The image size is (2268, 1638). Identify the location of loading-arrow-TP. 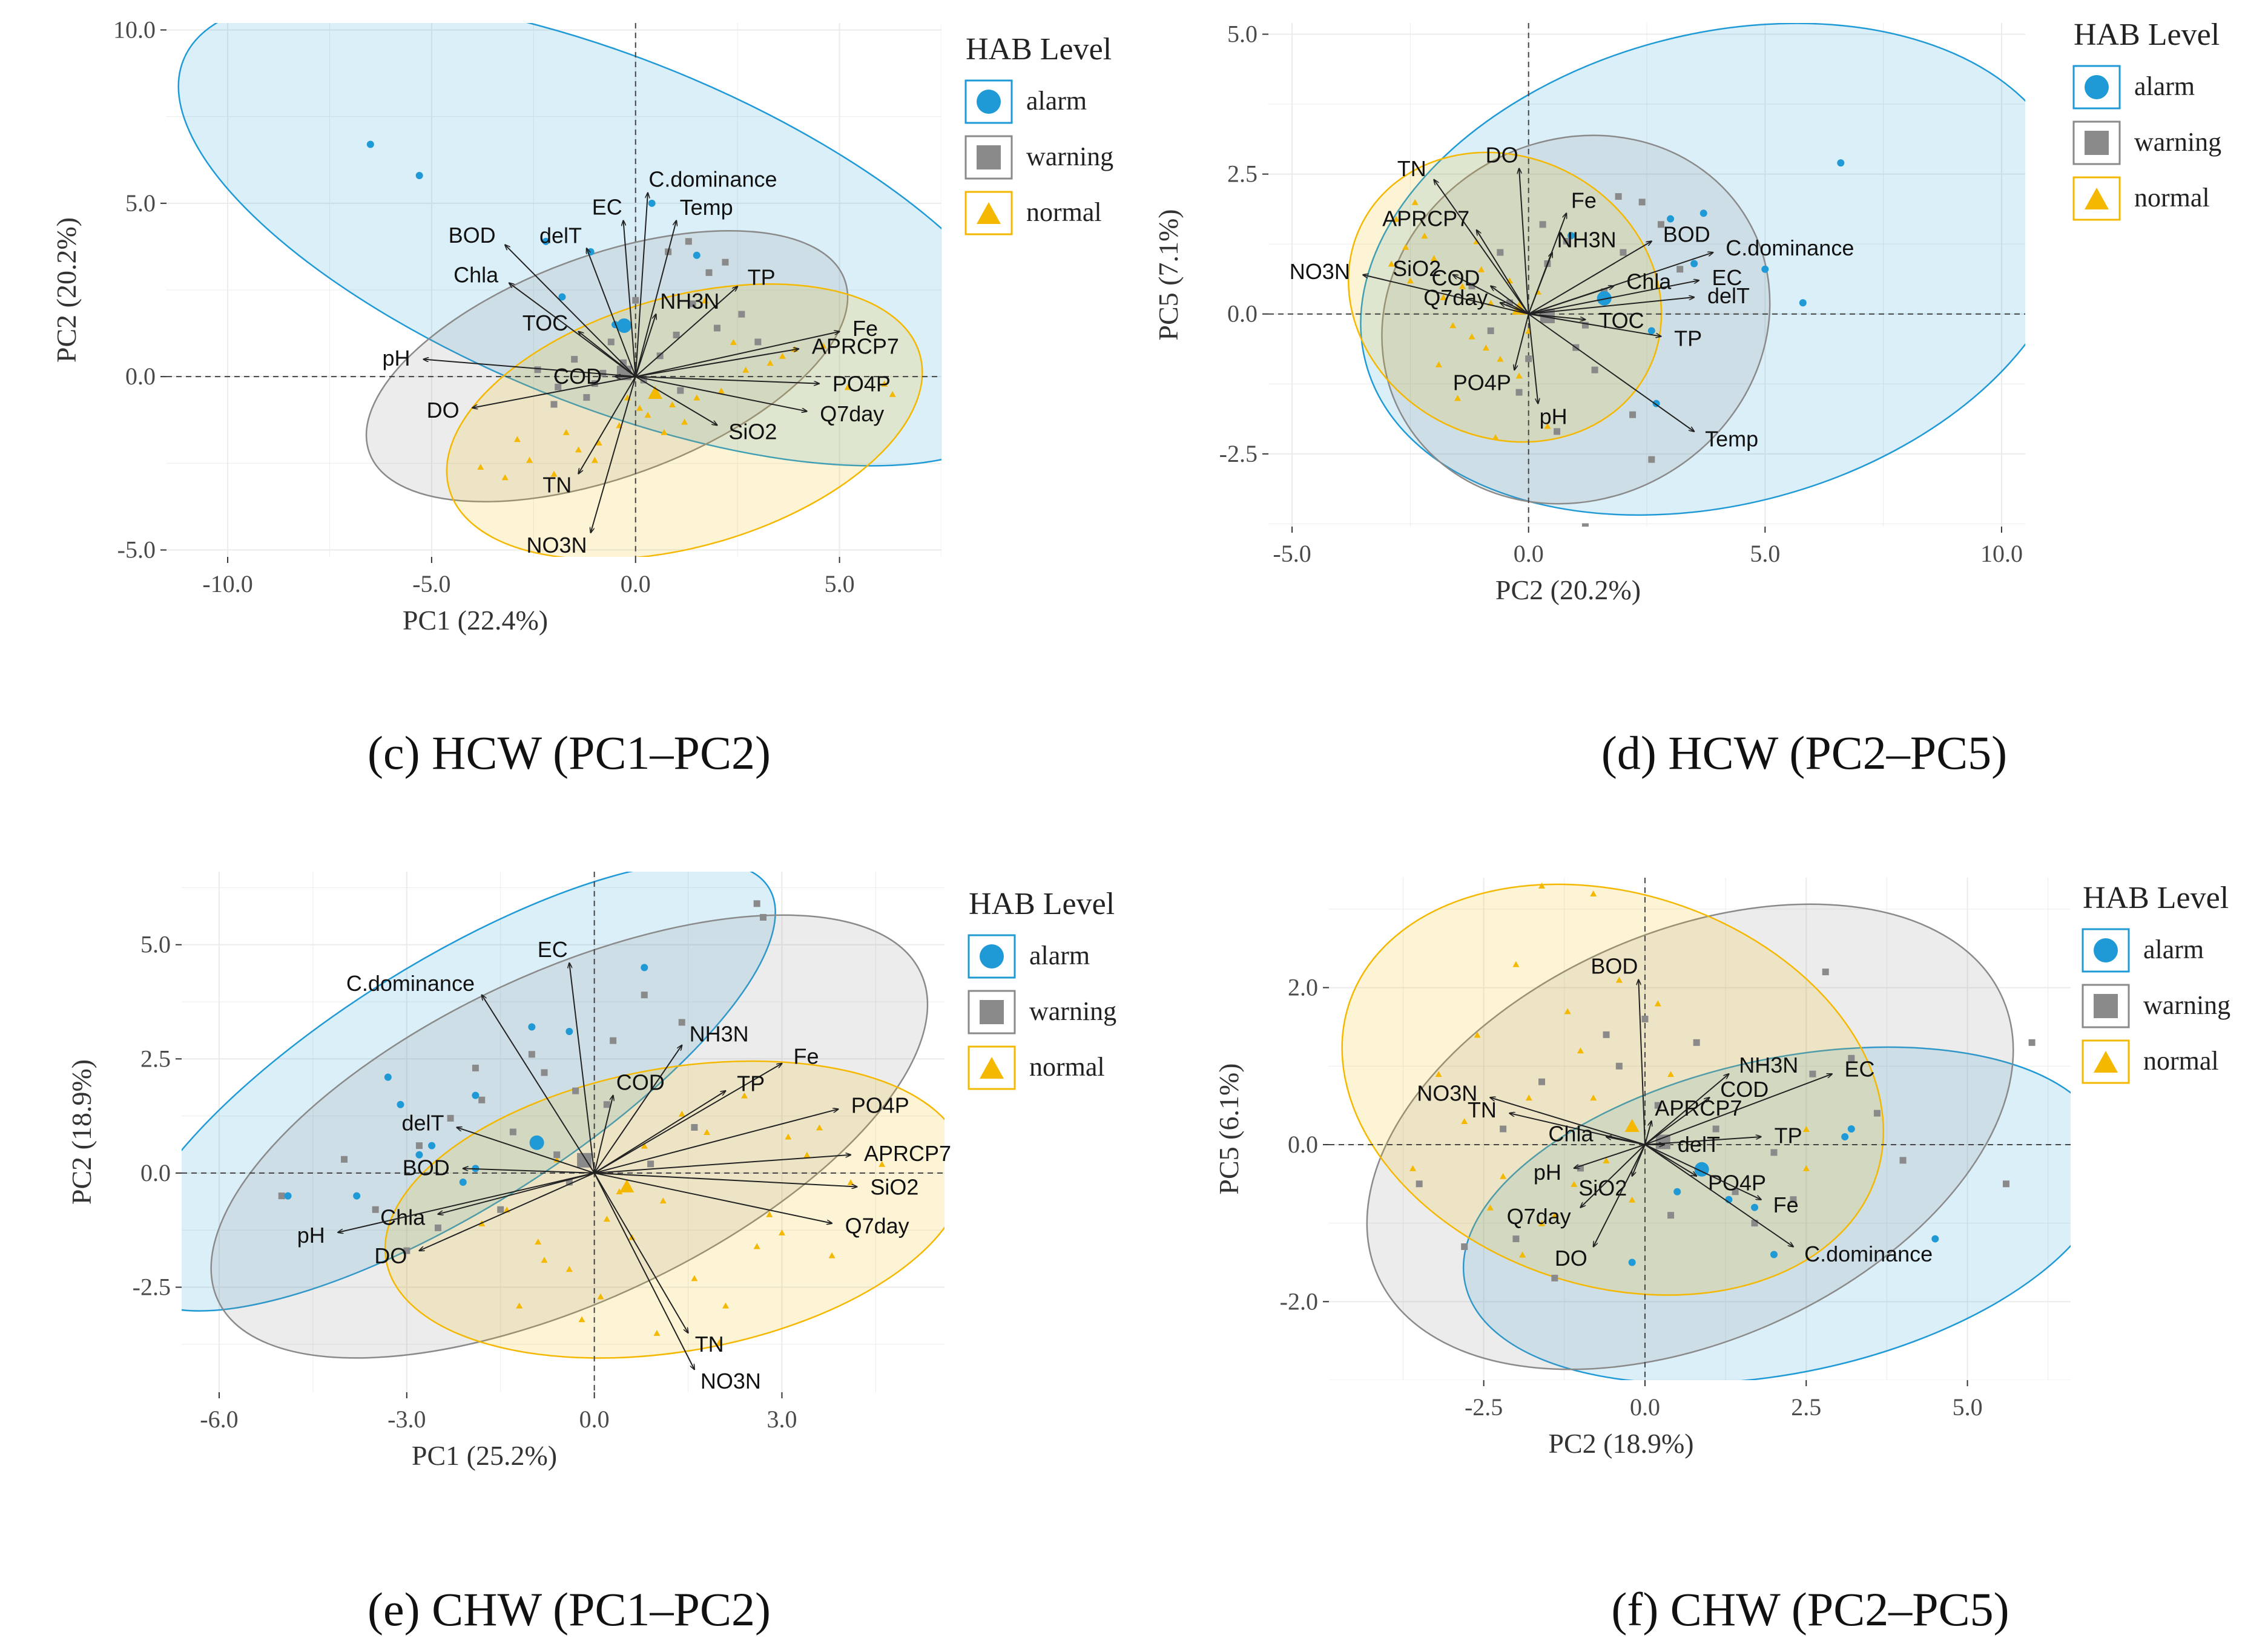
(686, 331).